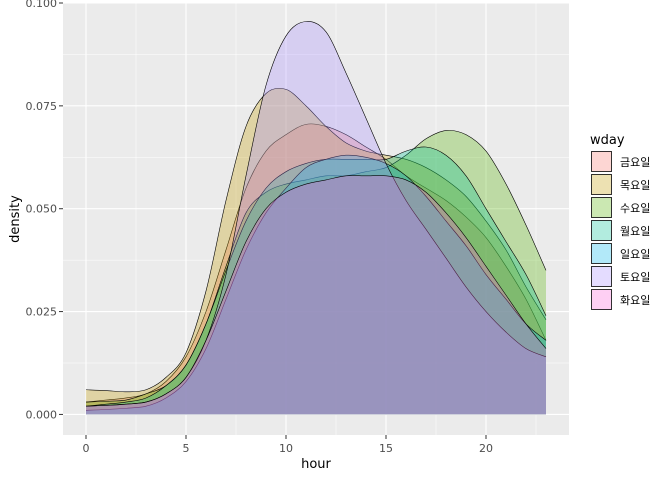 The image size is (672, 480). I want to click on y-tick-label: 0.100, so click(42, 5).